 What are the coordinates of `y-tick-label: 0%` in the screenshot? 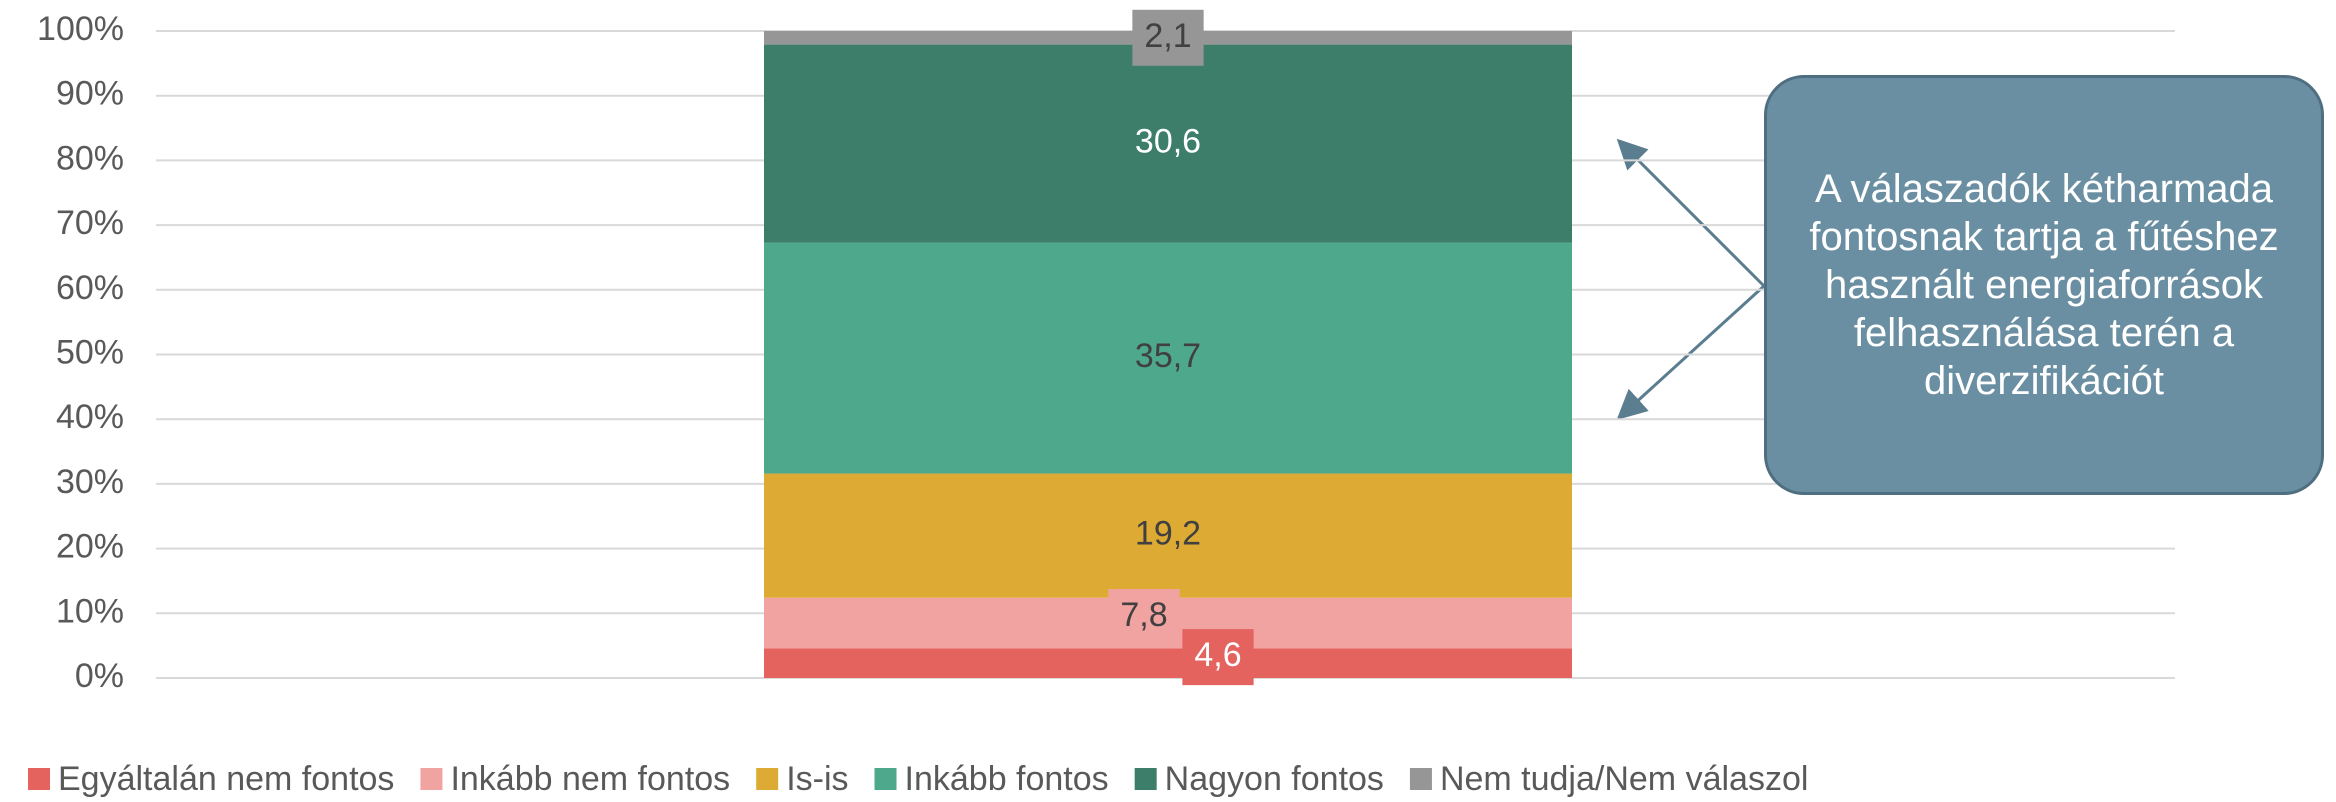 It's located at (99, 676).